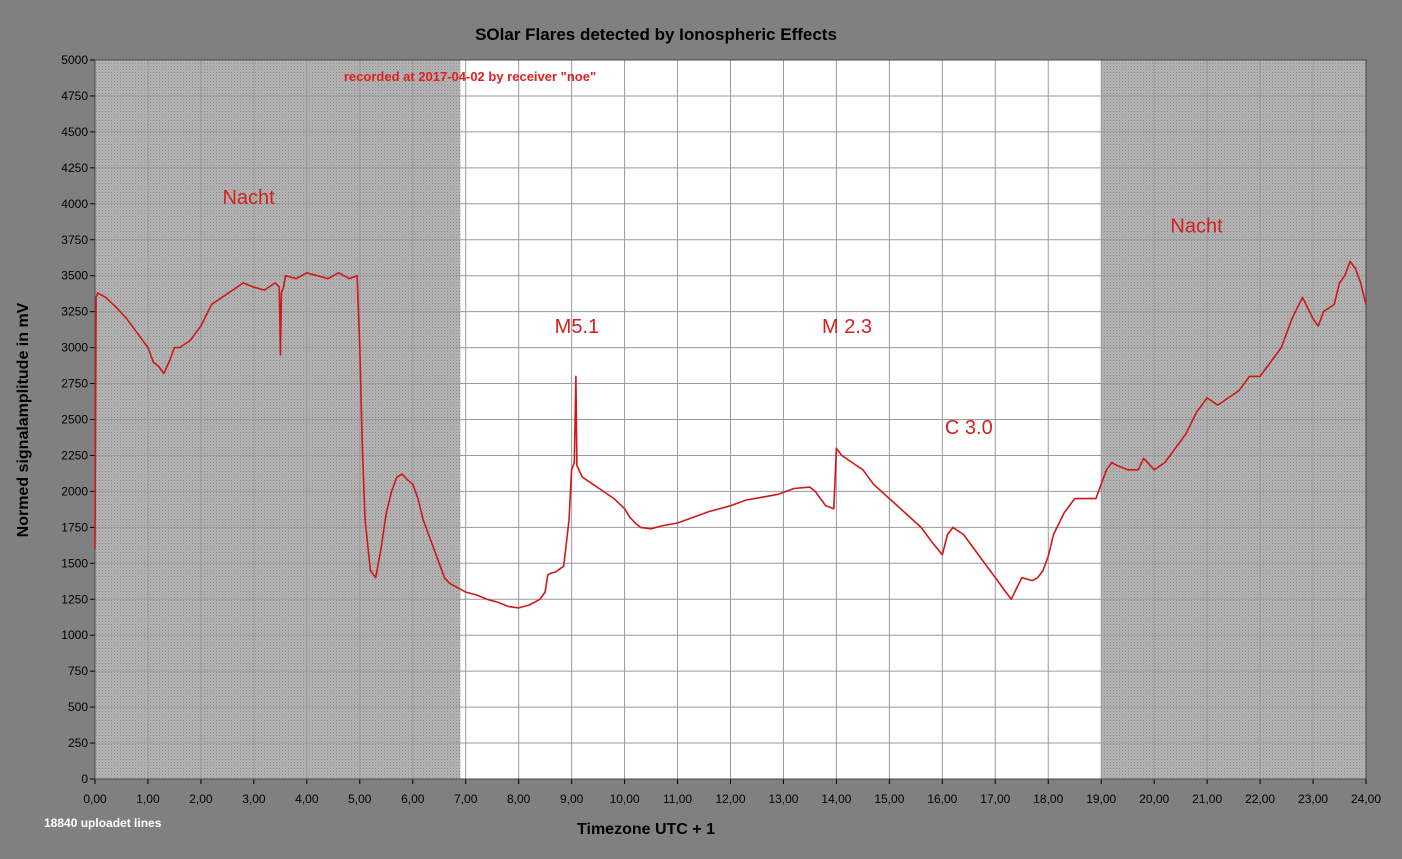 This screenshot has width=1402, height=859. Describe the element at coordinates (95, 799) in the screenshot. I see `x-tick-label: 0,00` at that location.